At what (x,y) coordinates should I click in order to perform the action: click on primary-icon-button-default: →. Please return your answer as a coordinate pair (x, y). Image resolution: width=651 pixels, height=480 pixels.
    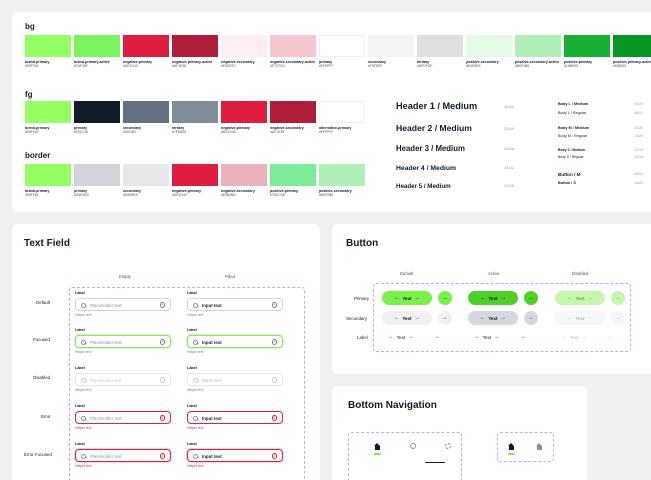
    Looking at the image, I should click on (445, 298).